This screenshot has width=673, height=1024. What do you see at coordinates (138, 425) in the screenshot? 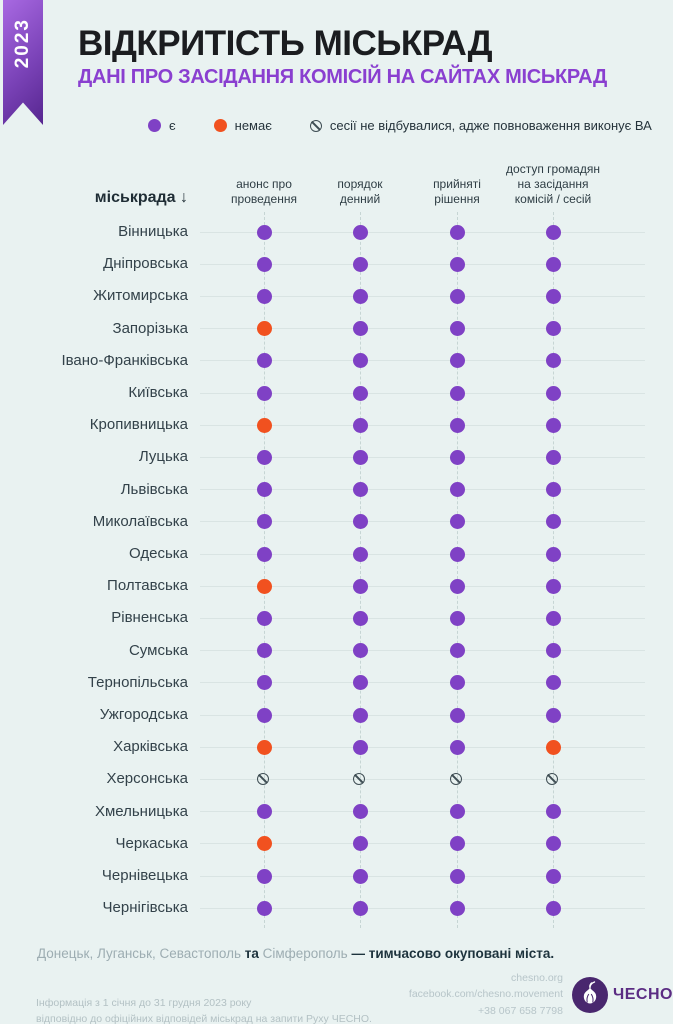
I see `row-label: Кропивницька` at bounding box center [138, 425].